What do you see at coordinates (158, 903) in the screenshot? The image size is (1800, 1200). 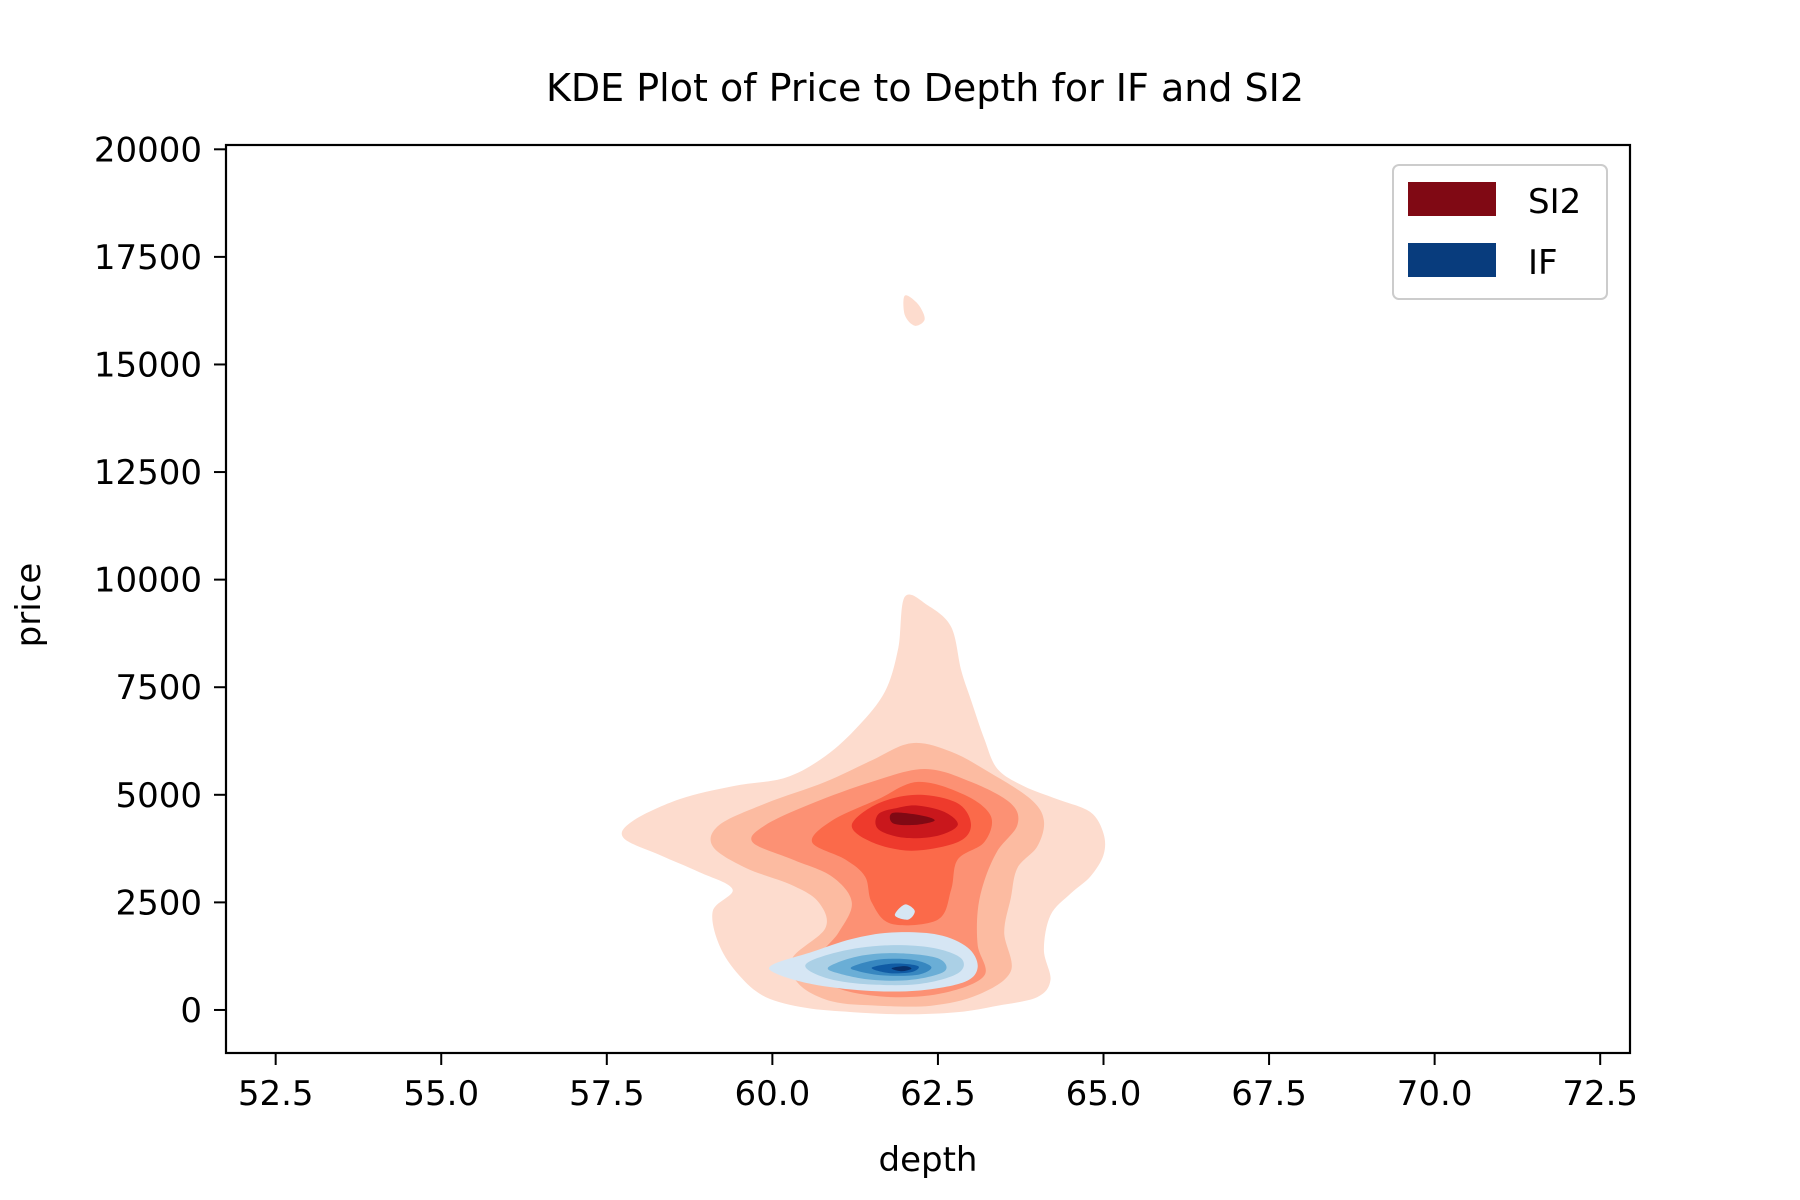 I see `y-tick-label: 2500` at bounding box center [158, 903].